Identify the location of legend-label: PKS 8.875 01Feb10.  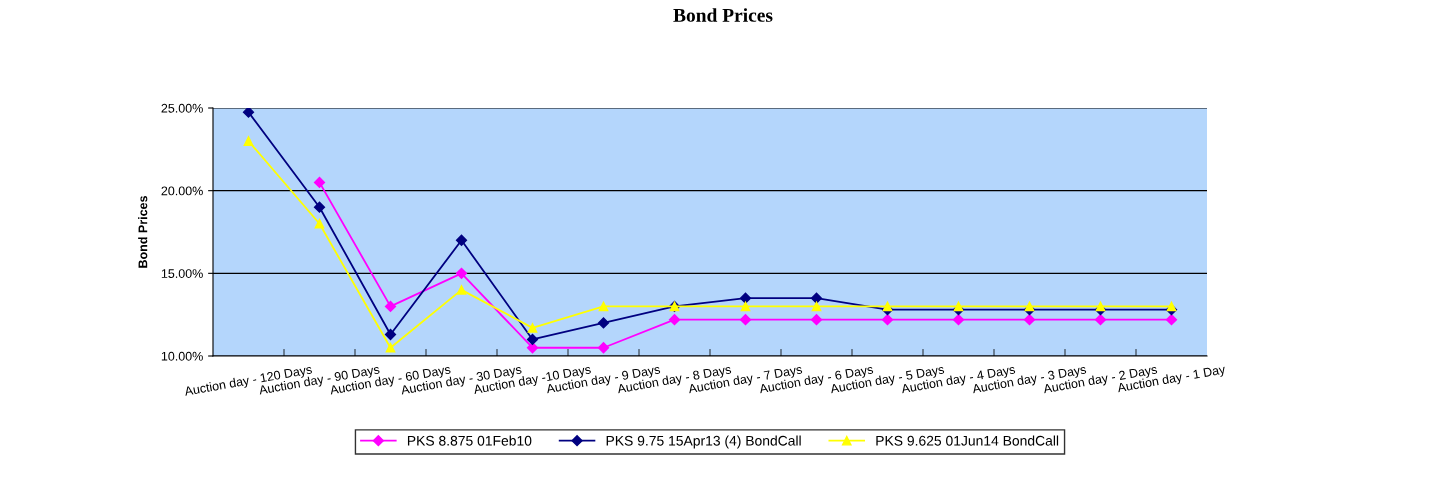
(469, 440).